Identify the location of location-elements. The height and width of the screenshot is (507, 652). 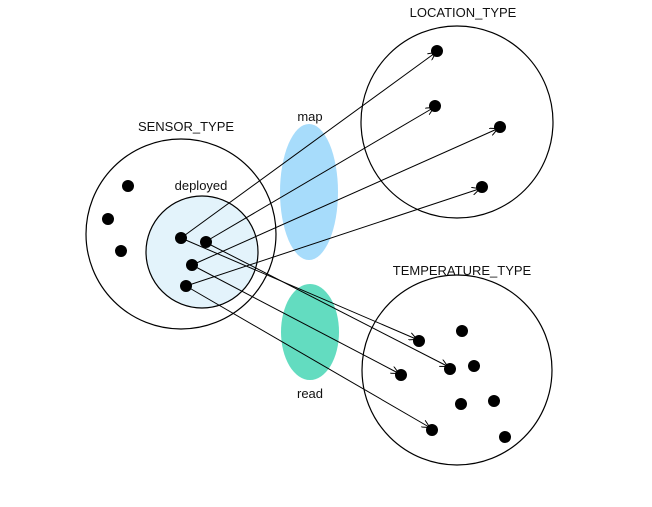
(467, 119).